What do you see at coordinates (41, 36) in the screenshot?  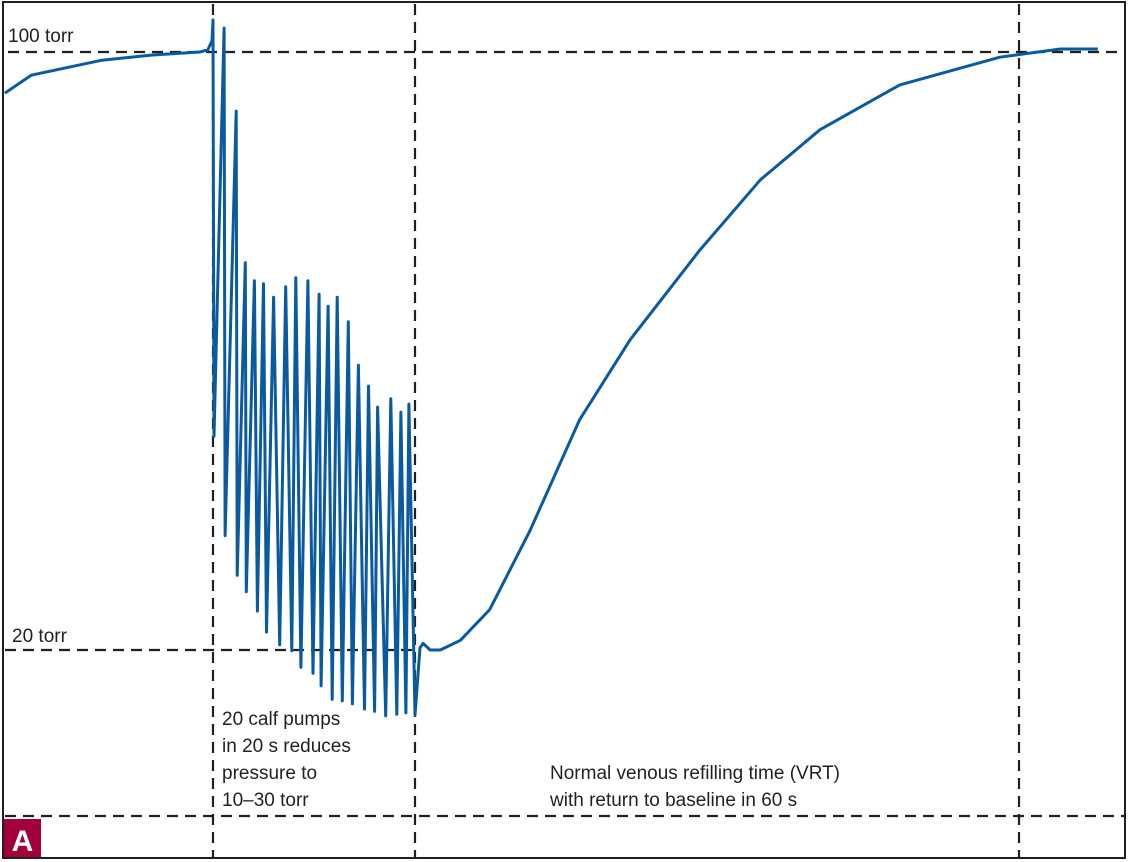 I see `label-100-torr: 100 torr` at bounding box center [41, 36].